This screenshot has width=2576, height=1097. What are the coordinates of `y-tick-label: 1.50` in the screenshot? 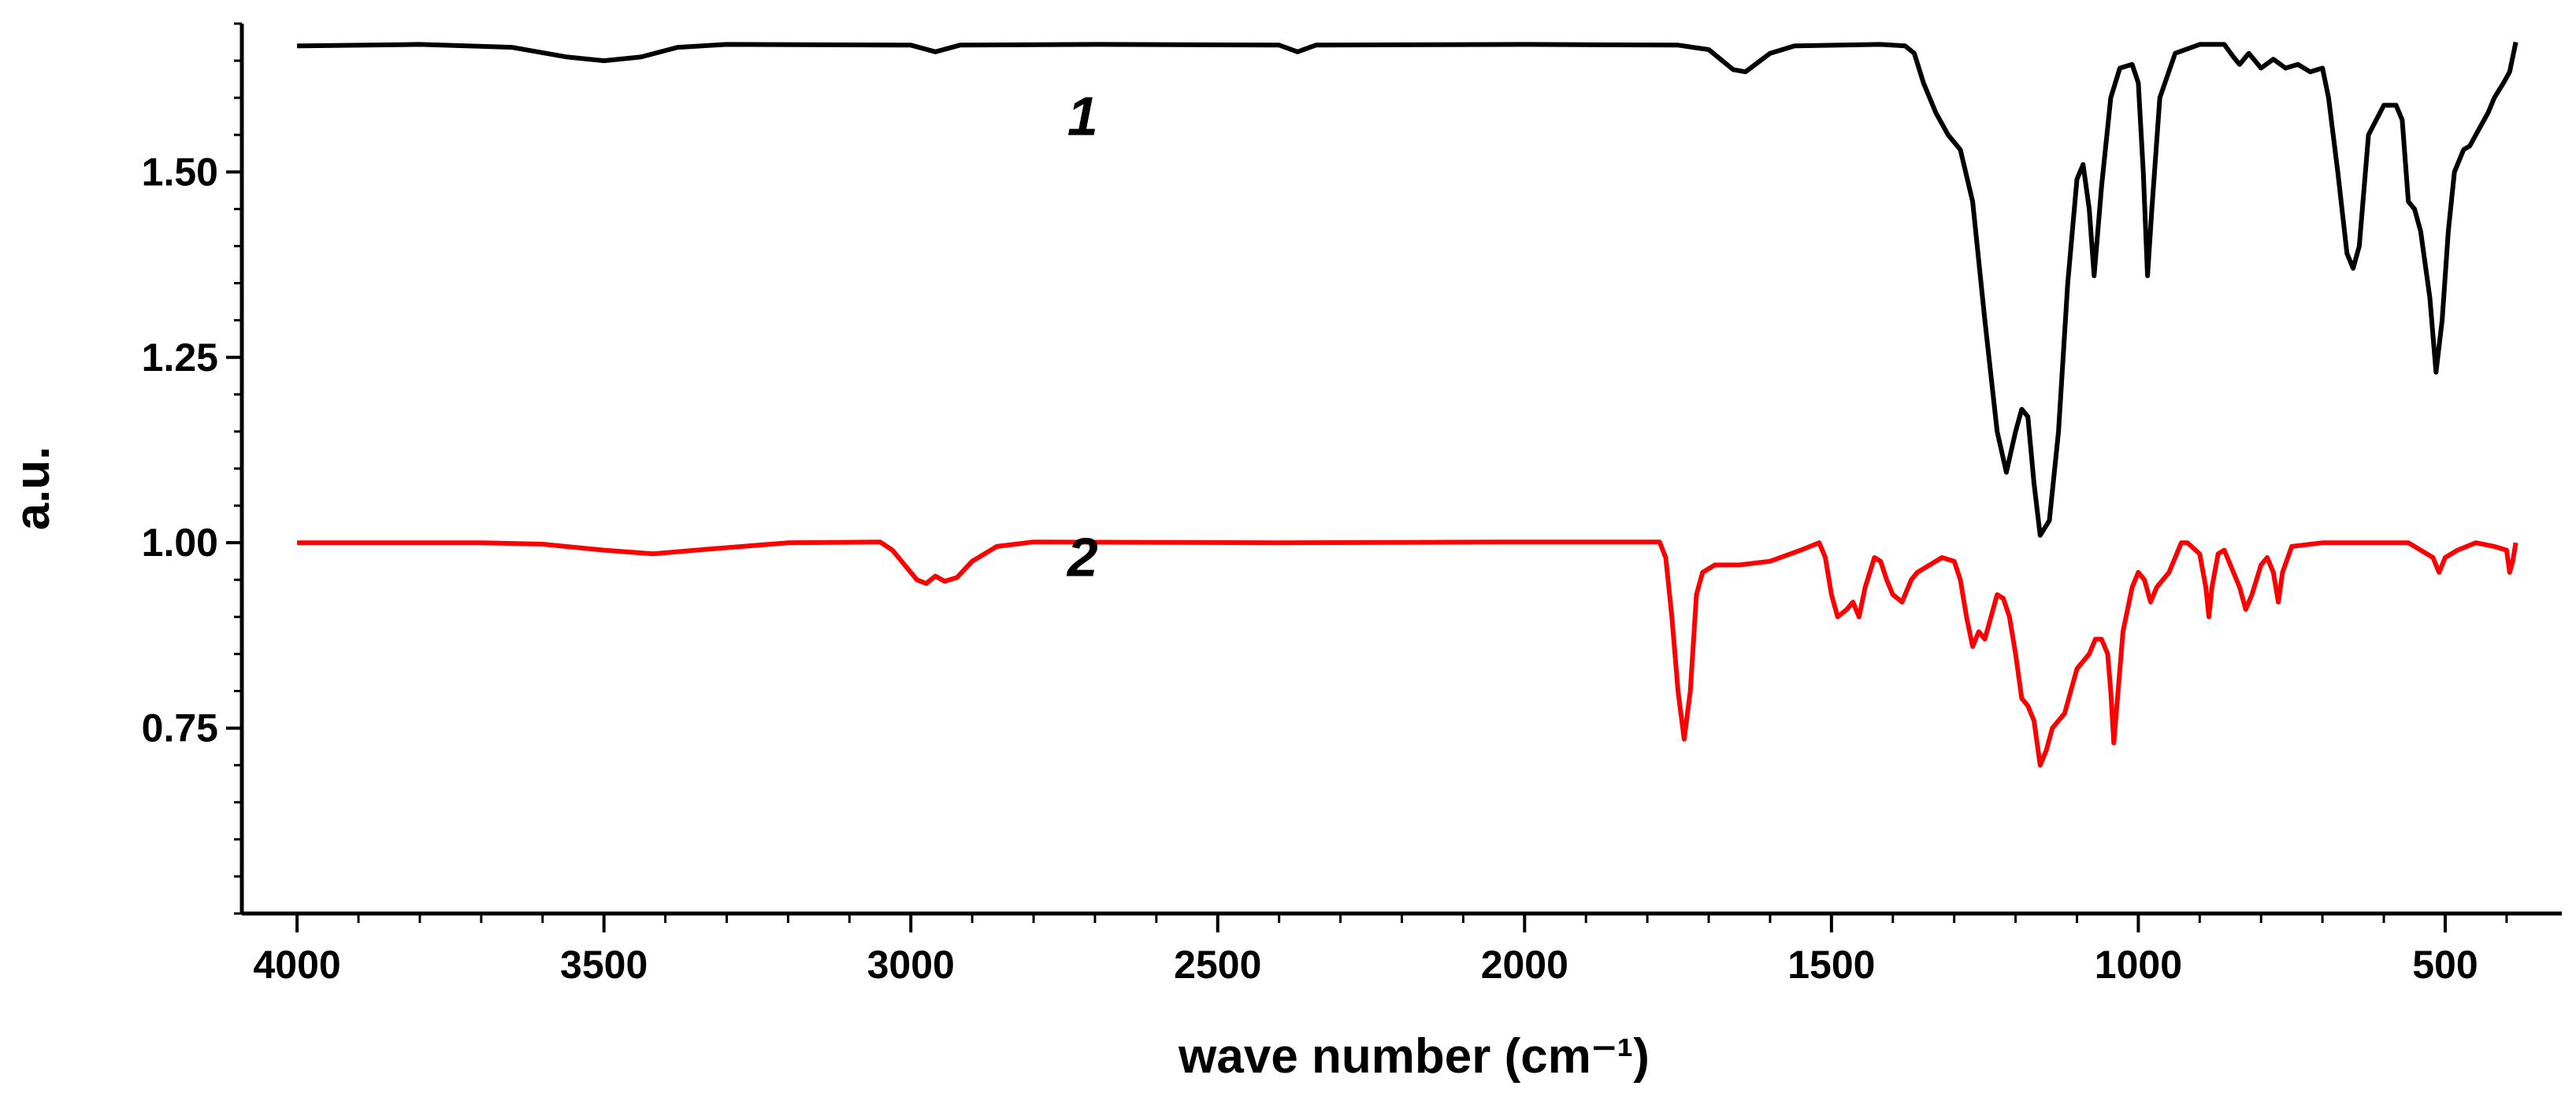 It's located at (180, 172).